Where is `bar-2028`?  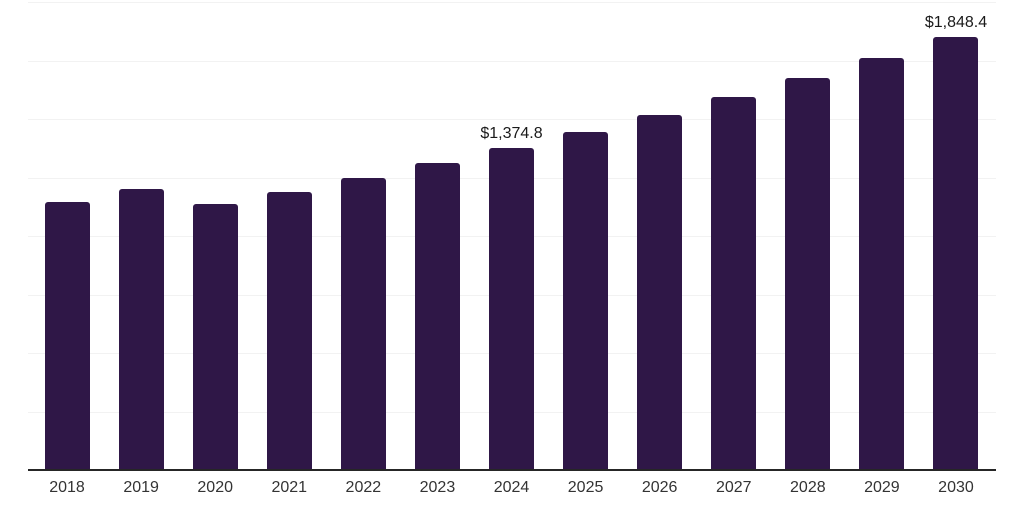 bar-2028 is located at coordinates (808, 274).